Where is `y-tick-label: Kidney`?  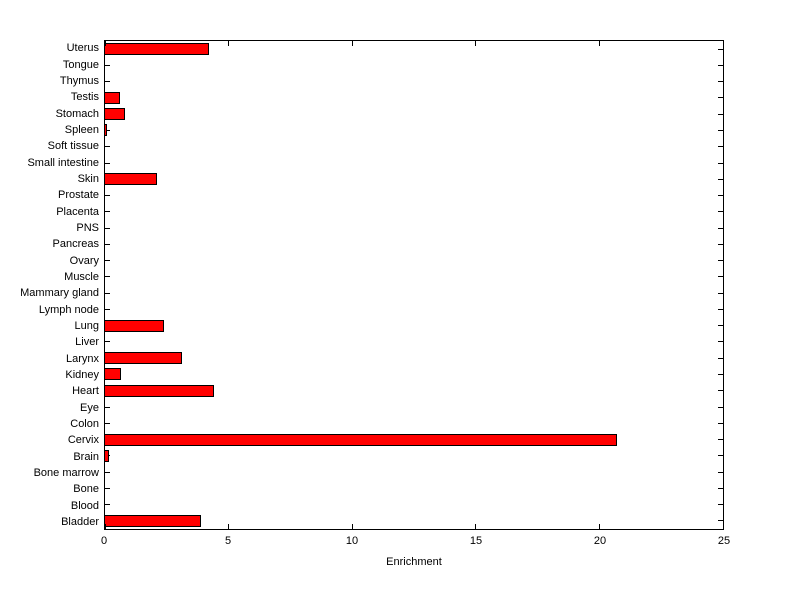 y-tick-label: Kidney is located at coordinates (82, 374).